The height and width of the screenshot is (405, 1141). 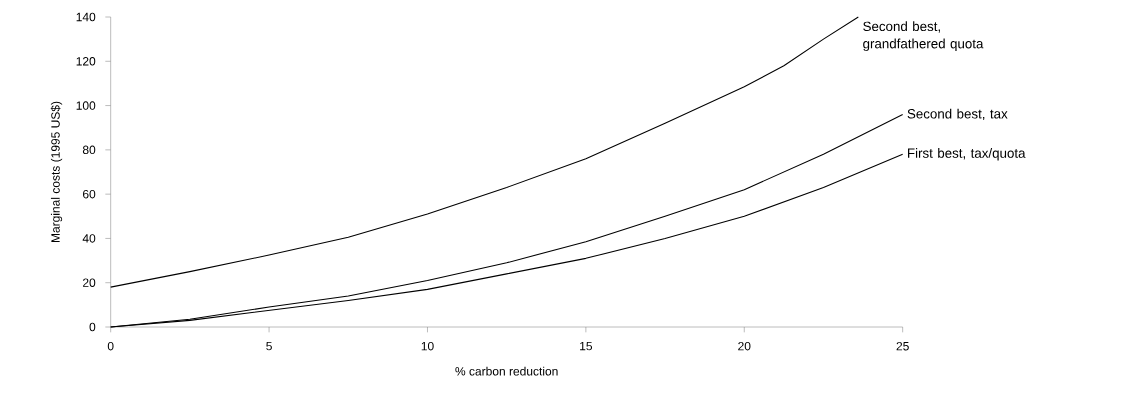 I want to click on y-tick-label: 100, so click(x=86, y=105).